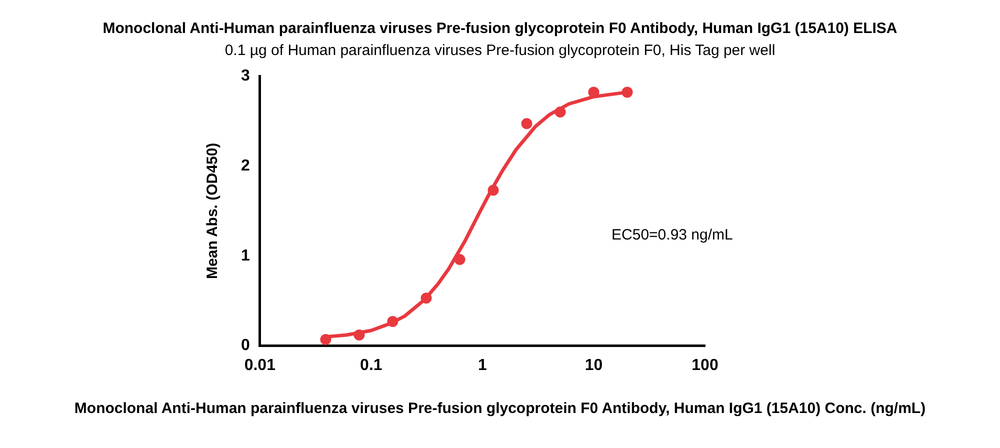  I want to click on chart-title: Monoclonal Anti-Human parainfluenza viruses Pre-fusion glycoprotein F0 Antibody, Human IgG1 (15A10) ELISA, so click(500, 29).